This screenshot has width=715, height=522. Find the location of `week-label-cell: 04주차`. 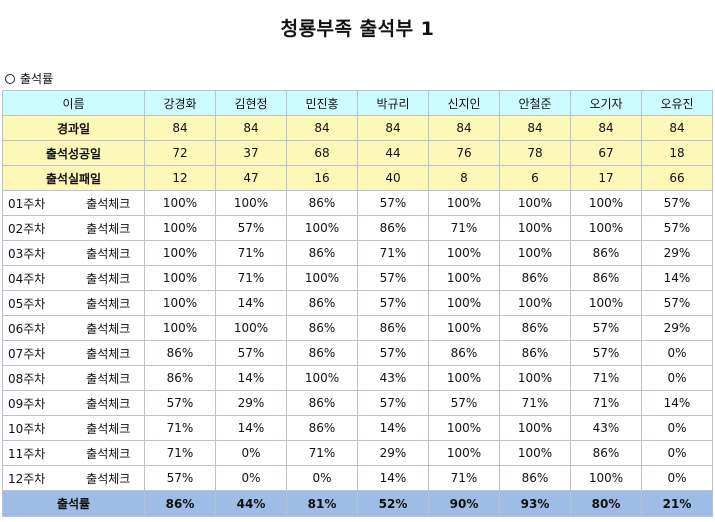

week-label-cell: 04주차 is located at coordinates (37, 278).